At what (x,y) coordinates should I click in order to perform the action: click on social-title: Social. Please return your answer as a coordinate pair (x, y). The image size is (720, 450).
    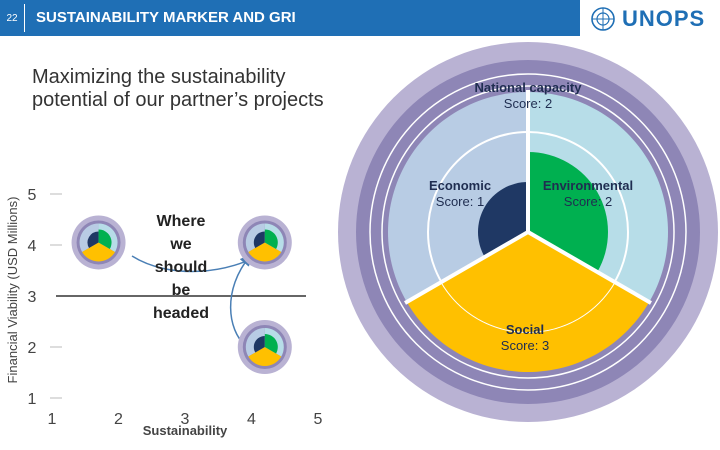
    Looking at the image, I should click on (525, 329).